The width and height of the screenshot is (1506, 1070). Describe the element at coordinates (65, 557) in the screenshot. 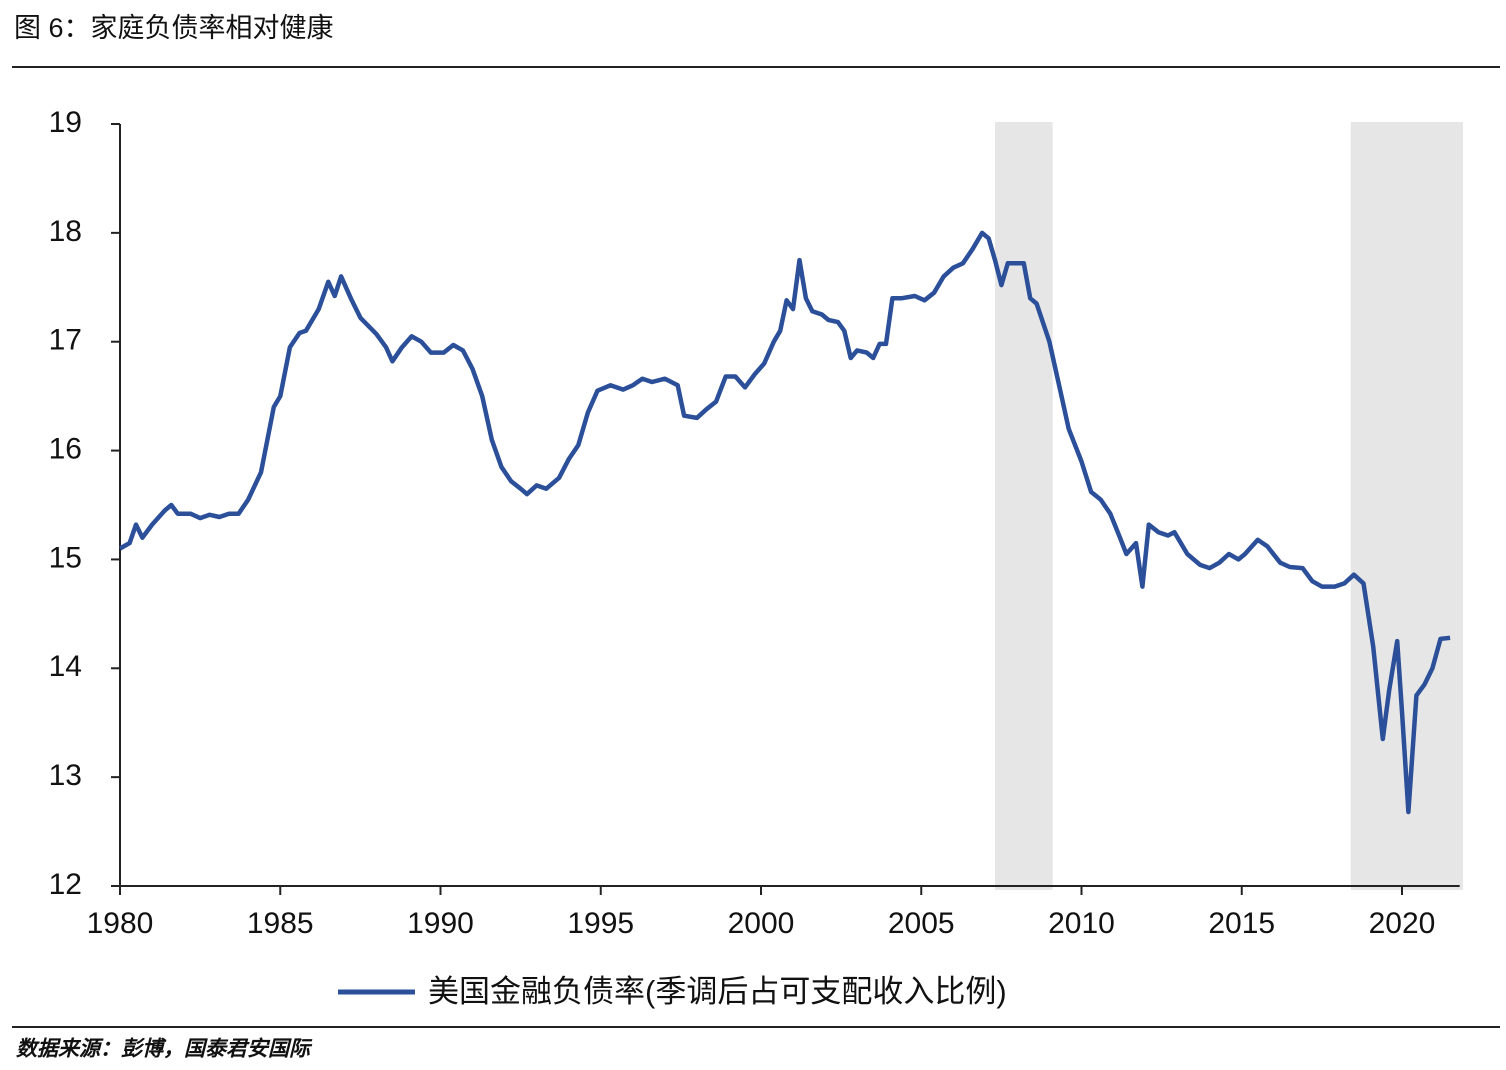

I see `y-tick-label: 15` at that location.